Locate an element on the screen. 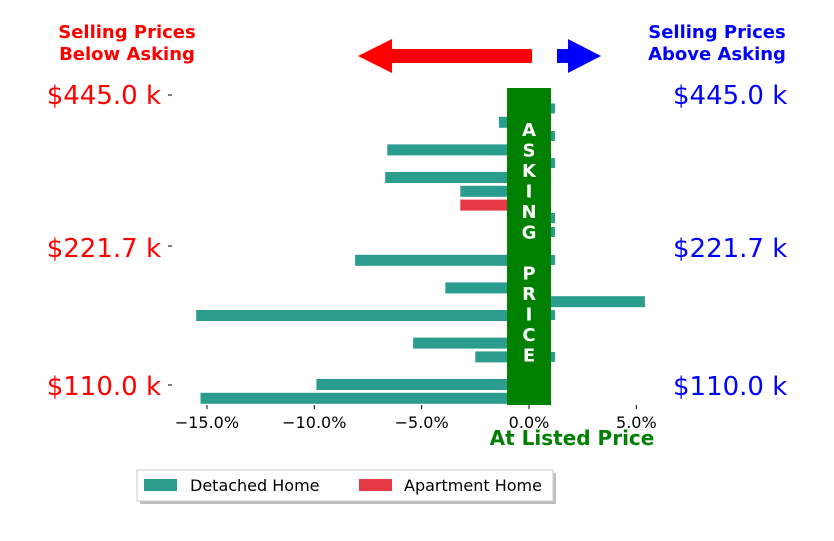 Image resolution: width=834 pixels, height=541 pixels. asking-price-letter: G is located at coordinates (529, 233).